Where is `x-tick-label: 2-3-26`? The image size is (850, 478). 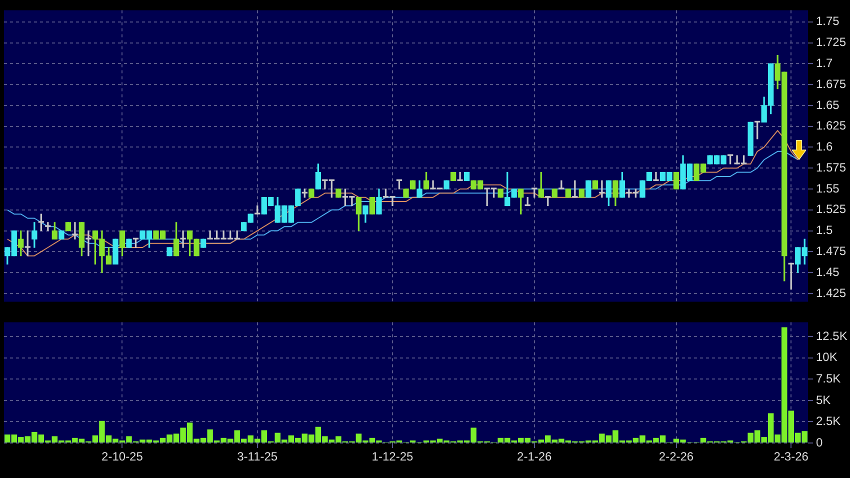 x-tick-label: 2-3-26 is located at coordinates (791, 457).